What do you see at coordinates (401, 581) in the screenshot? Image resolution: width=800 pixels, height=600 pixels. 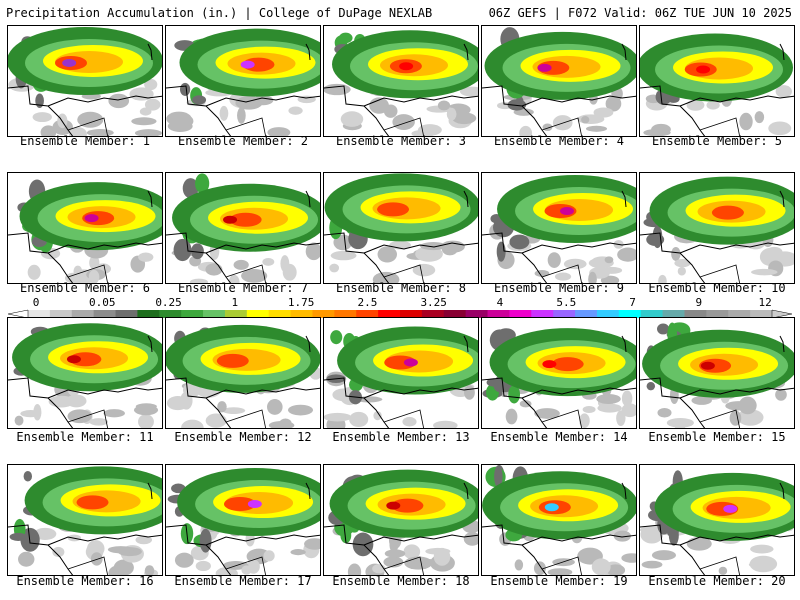 I see `ensemble-member-label: Ensemble Member: 18` at bounding box center [401, 581].